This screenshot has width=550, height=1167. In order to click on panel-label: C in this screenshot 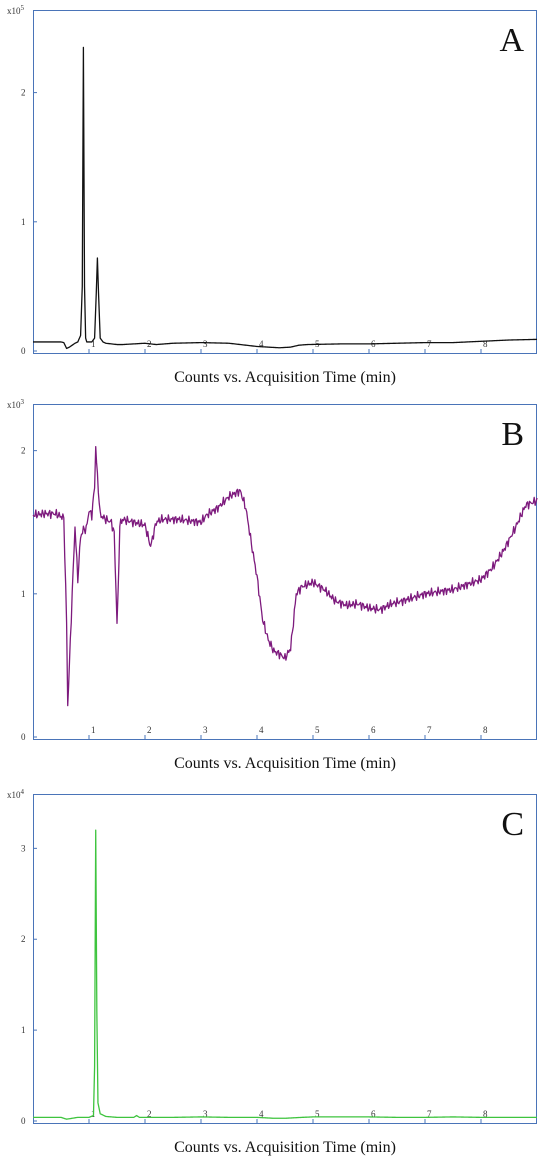, I will do `click(512, 824)`.